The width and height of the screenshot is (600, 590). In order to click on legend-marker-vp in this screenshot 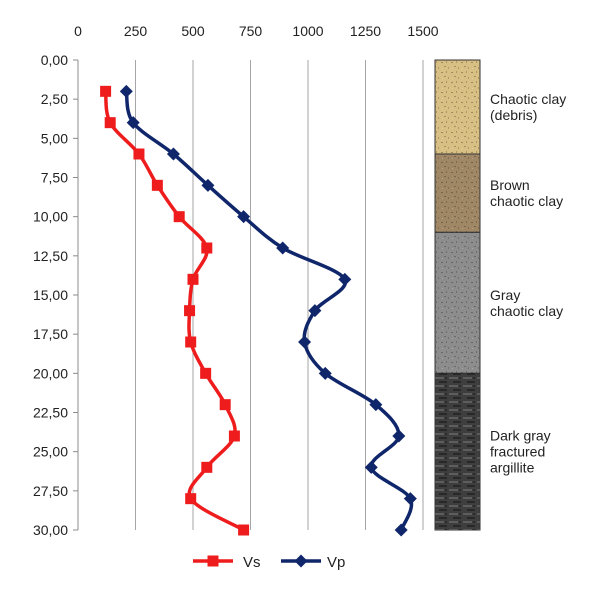, I will do `click(301, 561)`.